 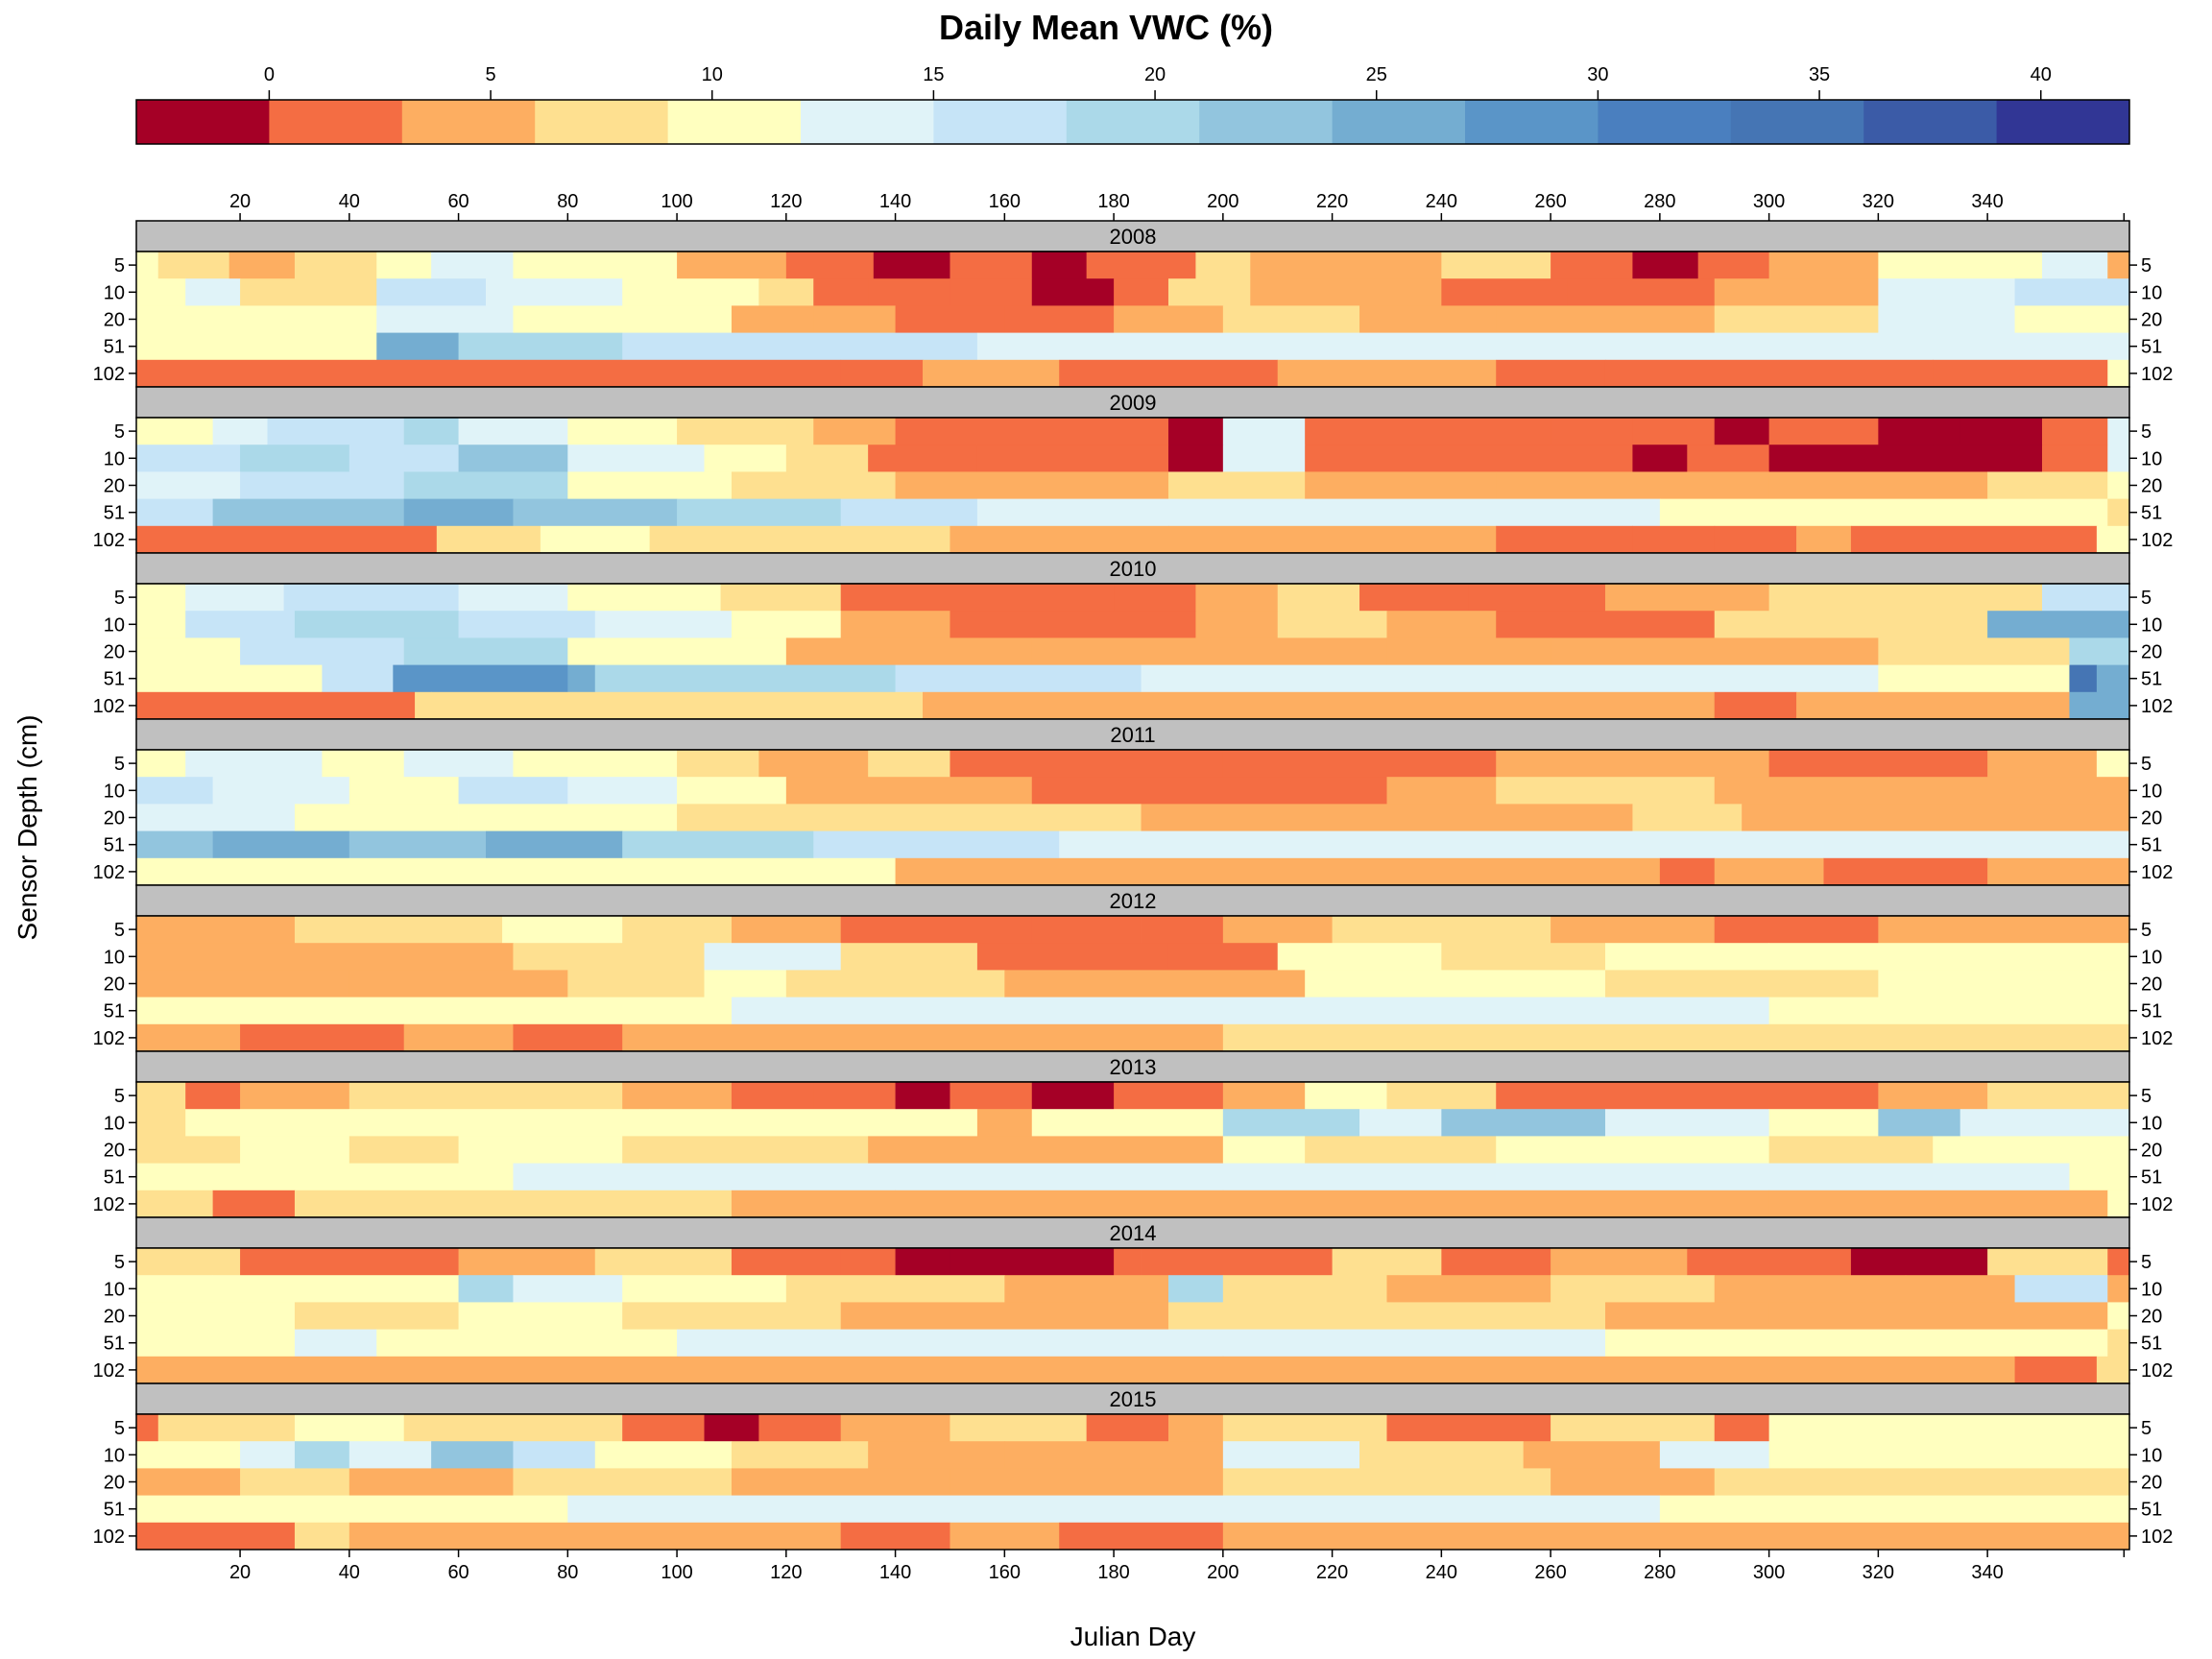 I want to click on y-tick-label-left: 10, so click(x=114, y=1289).